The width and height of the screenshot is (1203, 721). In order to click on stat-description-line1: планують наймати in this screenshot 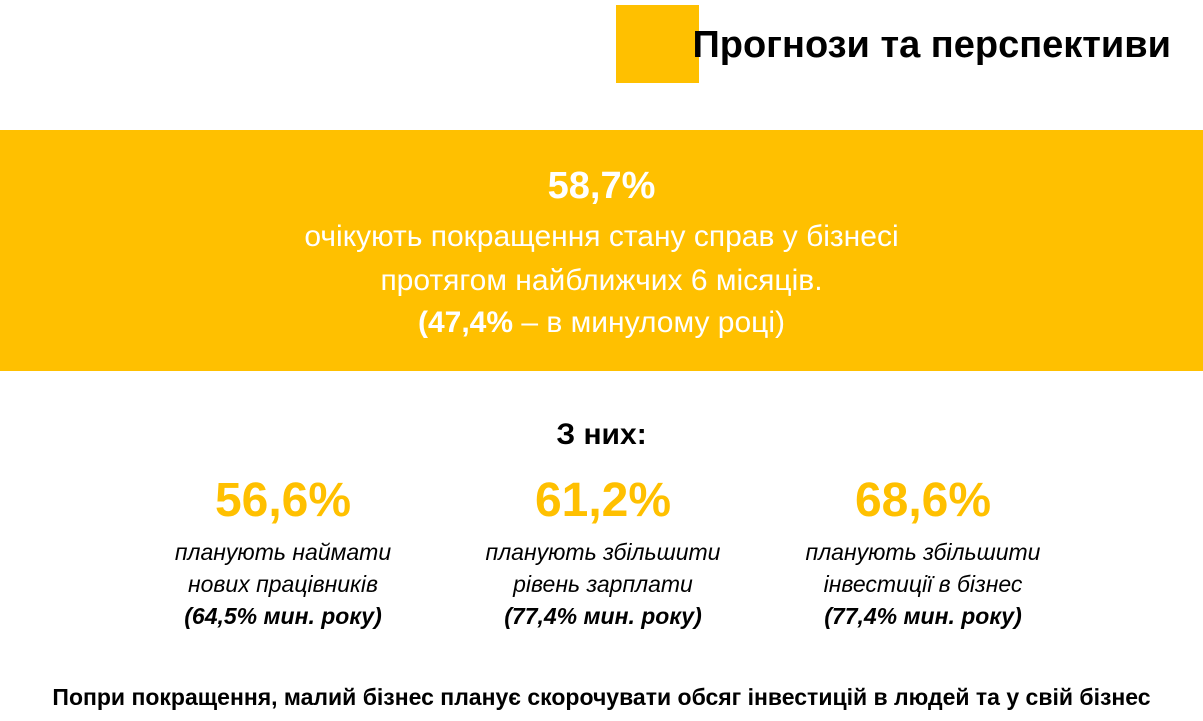, I will do `click(283, 552)`.